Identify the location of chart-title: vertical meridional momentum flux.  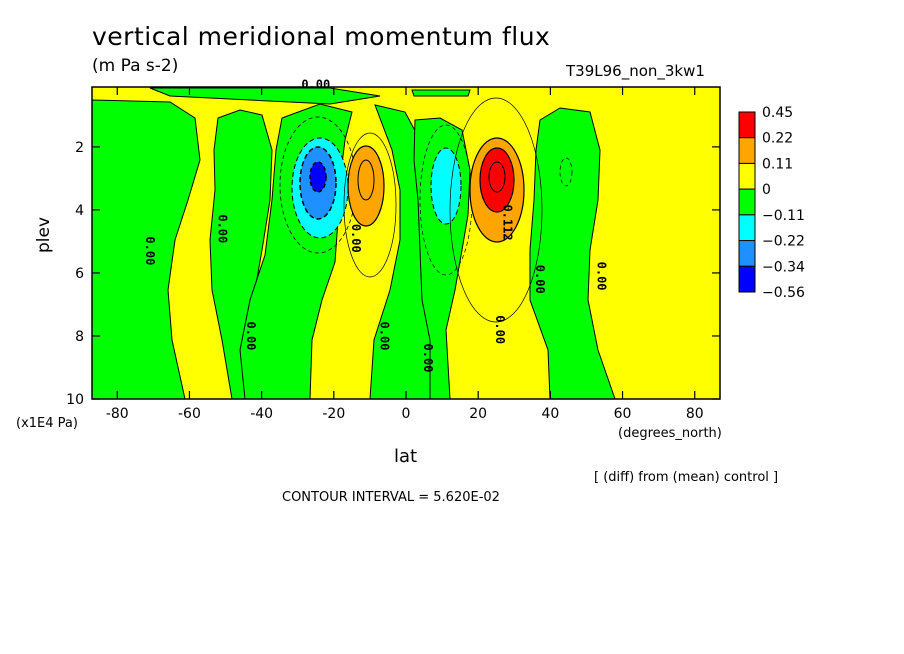
(321, 36).